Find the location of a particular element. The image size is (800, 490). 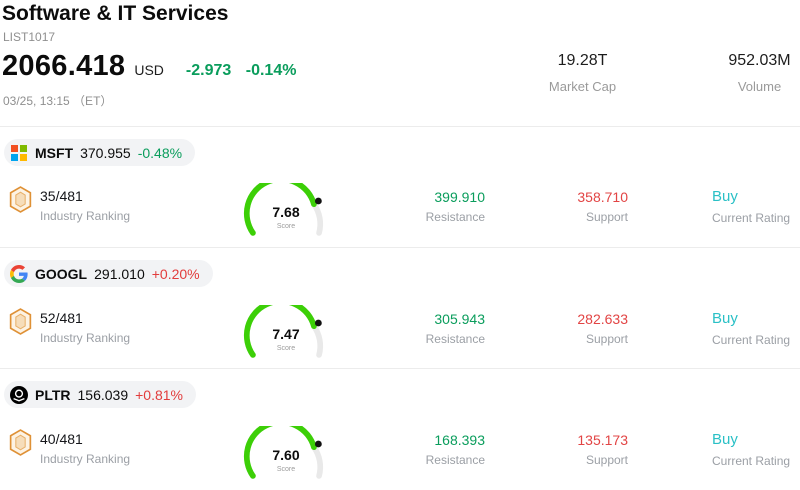

industry-ranking: 40/481 Industry Ranking is located at coordinates (85, 448).